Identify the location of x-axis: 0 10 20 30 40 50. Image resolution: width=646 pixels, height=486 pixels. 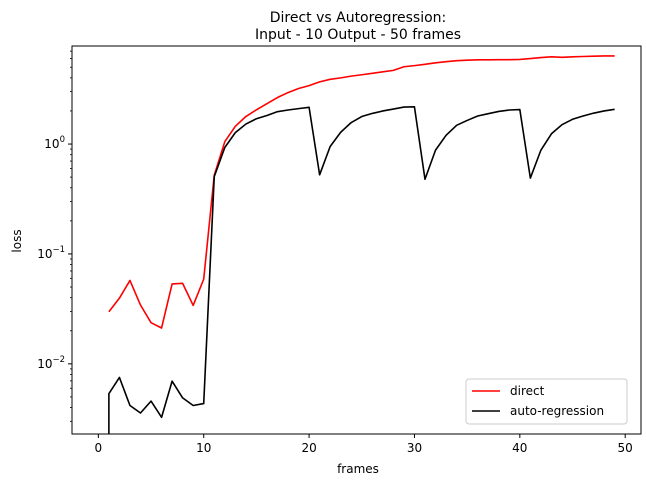
(364, 444).